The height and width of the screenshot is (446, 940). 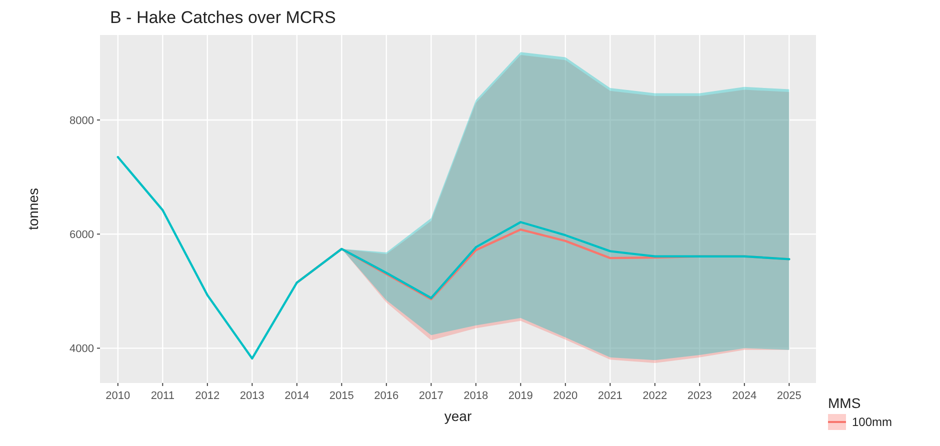 I want to click on chart-title: B - Hake Catches over MCRS, so click(x=223, y=17).